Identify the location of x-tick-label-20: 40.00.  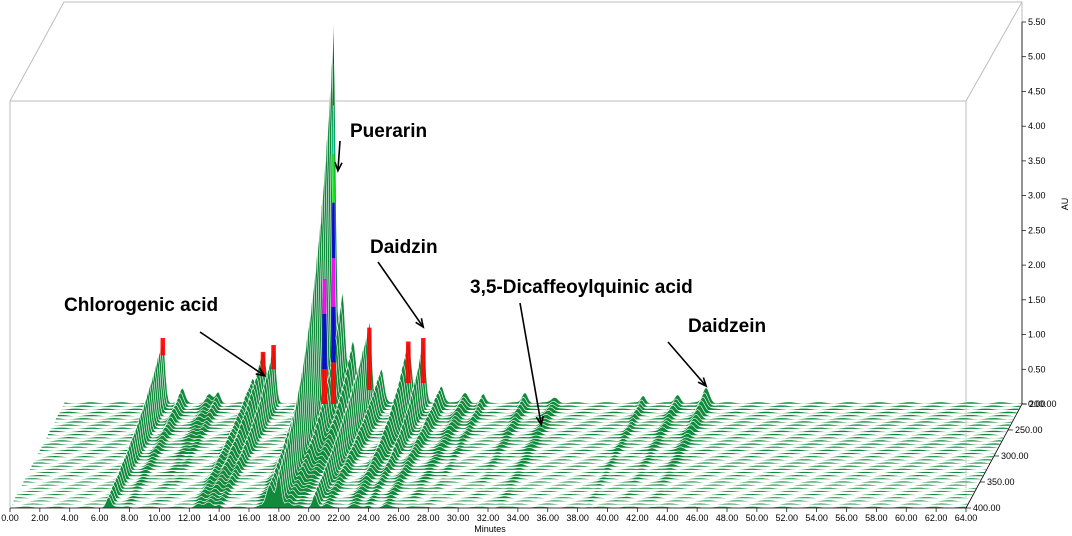
(607, 518).